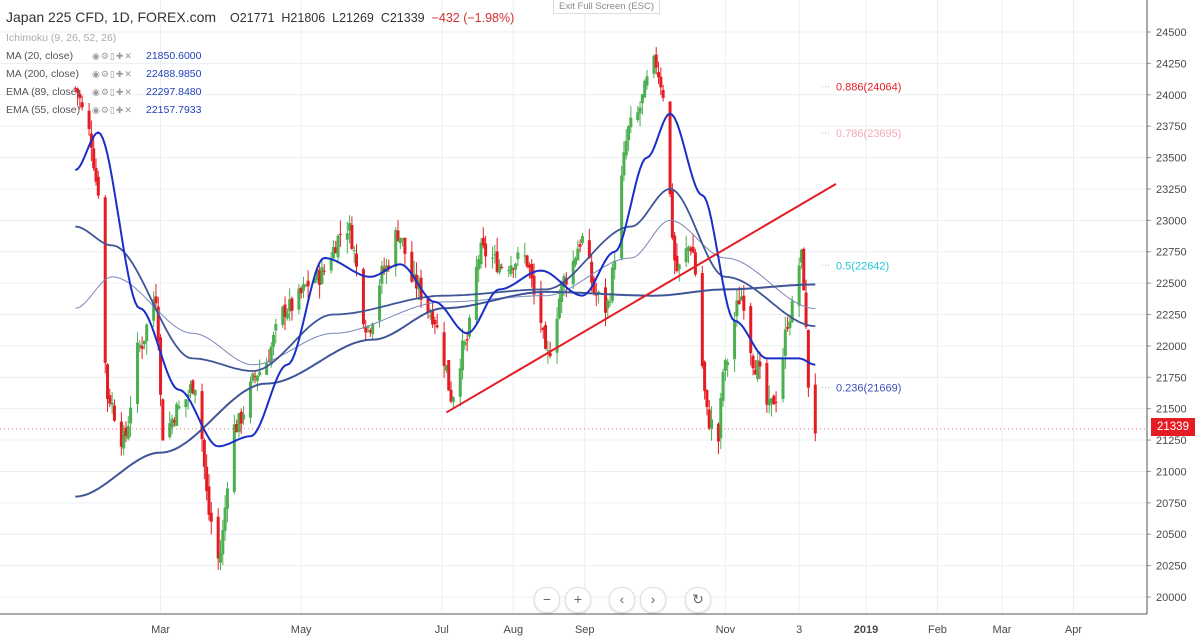 This screenshot has width=1197, height=644. Describe the element at coordinates (547, 600) in the screenshot. I see `zoom-out-button: −` at that location.